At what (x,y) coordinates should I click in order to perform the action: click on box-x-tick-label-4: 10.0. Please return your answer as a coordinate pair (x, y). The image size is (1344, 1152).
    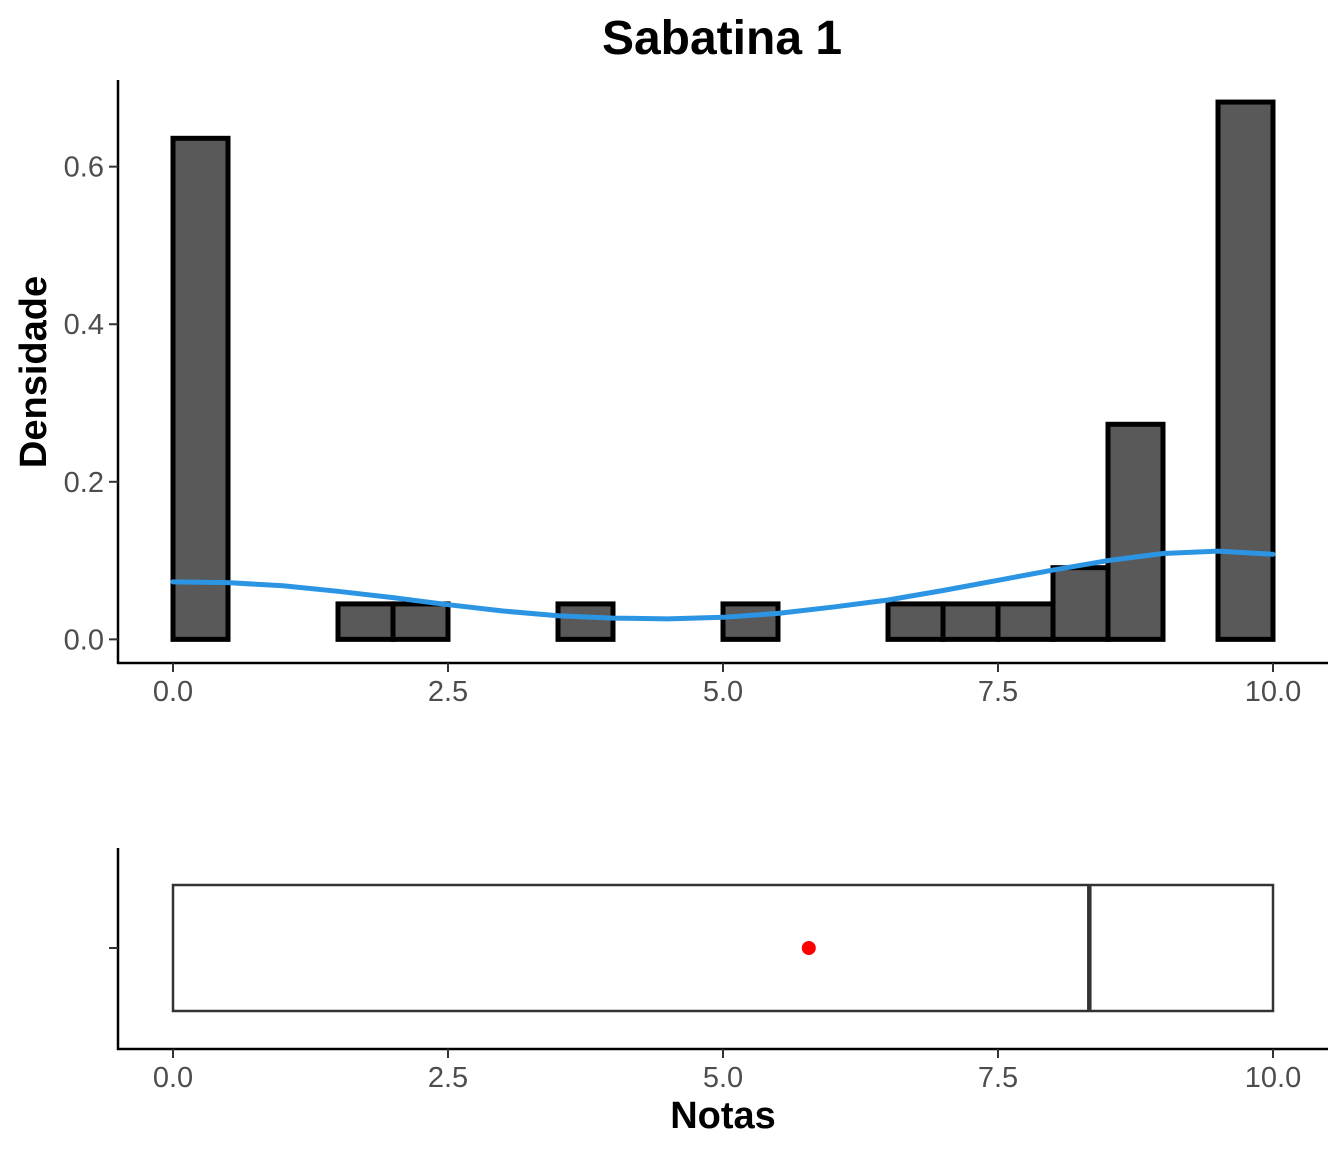
    Looking at the image, I should click on (1273, 1078).